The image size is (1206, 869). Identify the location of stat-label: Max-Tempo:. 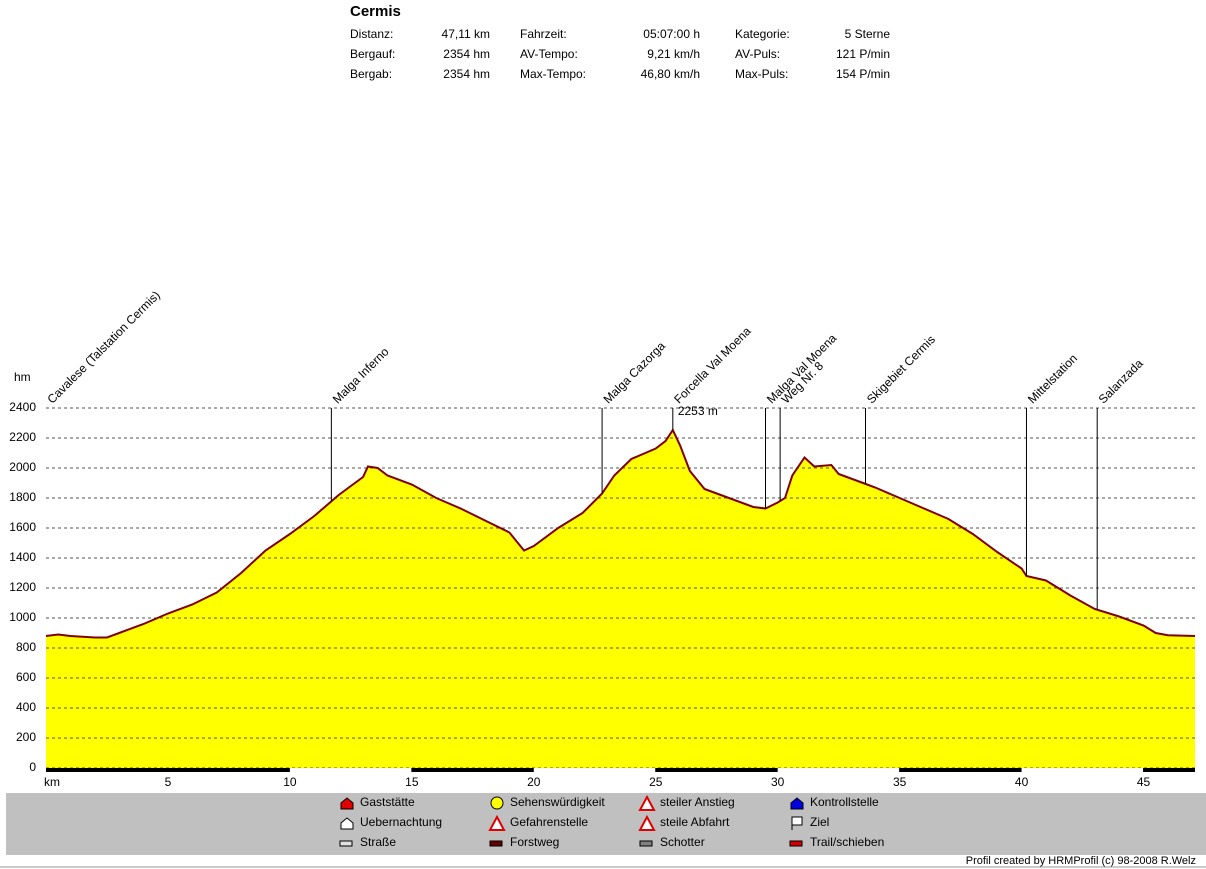
(553, 74).